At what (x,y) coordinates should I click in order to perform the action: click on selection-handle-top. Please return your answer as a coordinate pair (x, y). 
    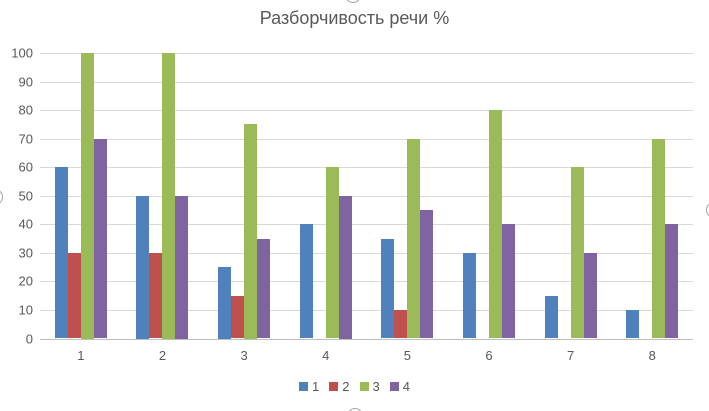
    Looking at the image, I should click on (352, 1).